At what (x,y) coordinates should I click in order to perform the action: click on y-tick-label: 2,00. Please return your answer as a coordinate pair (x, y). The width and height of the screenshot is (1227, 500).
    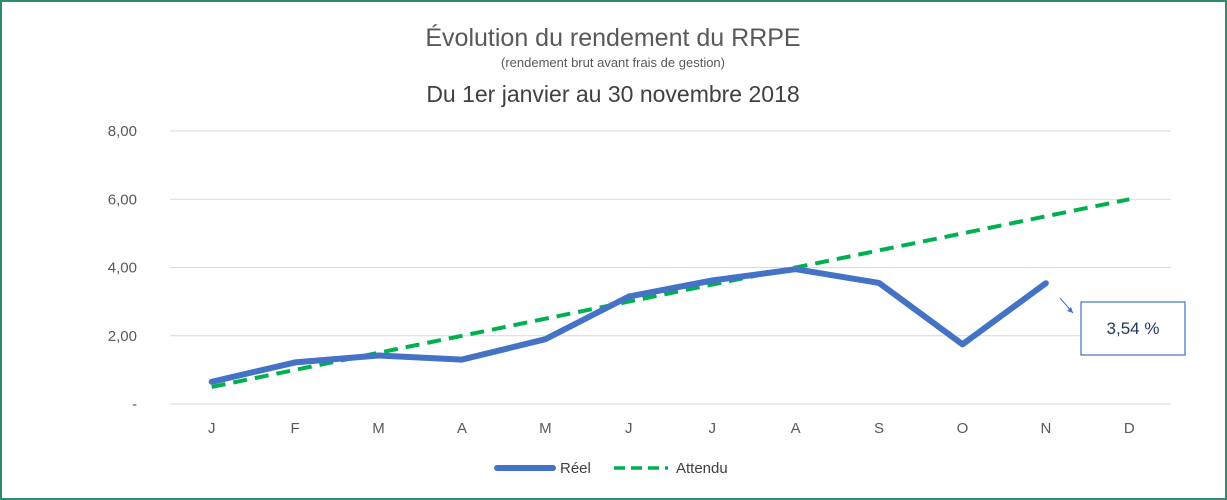
    Looking at the image, I should click on (122, 336).